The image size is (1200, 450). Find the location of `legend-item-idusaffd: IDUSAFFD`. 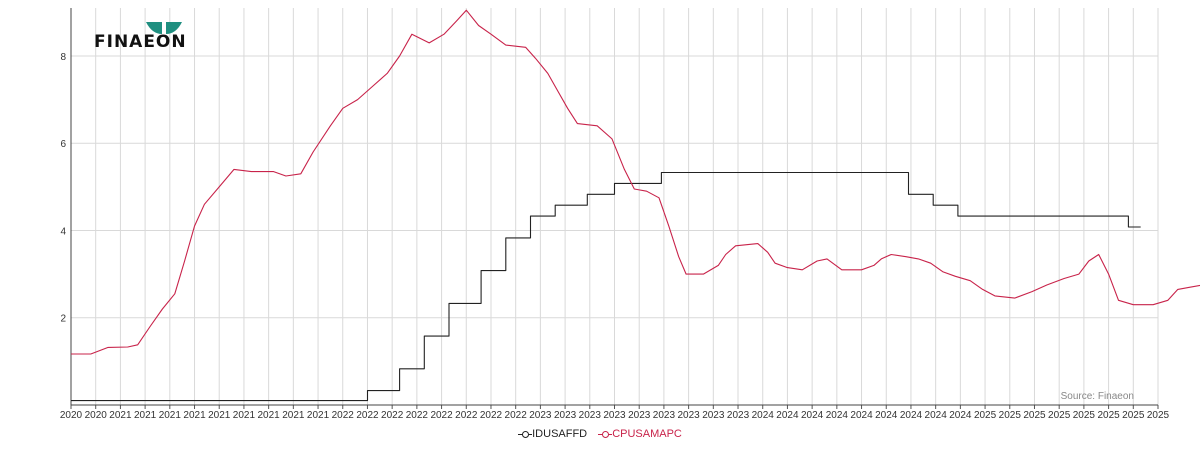

legend-item-idusaffd: IDUSAFFD is located at coordinates (552, 434).